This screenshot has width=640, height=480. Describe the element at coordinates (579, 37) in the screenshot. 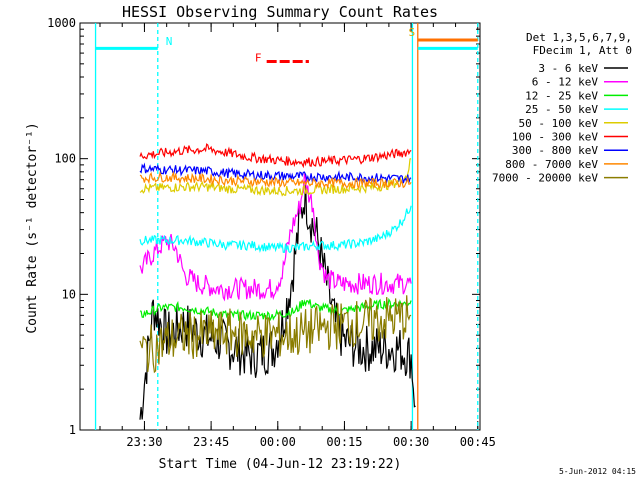

I see `legend-header-1: Det 1,3,5,6,7,9,` at that location.